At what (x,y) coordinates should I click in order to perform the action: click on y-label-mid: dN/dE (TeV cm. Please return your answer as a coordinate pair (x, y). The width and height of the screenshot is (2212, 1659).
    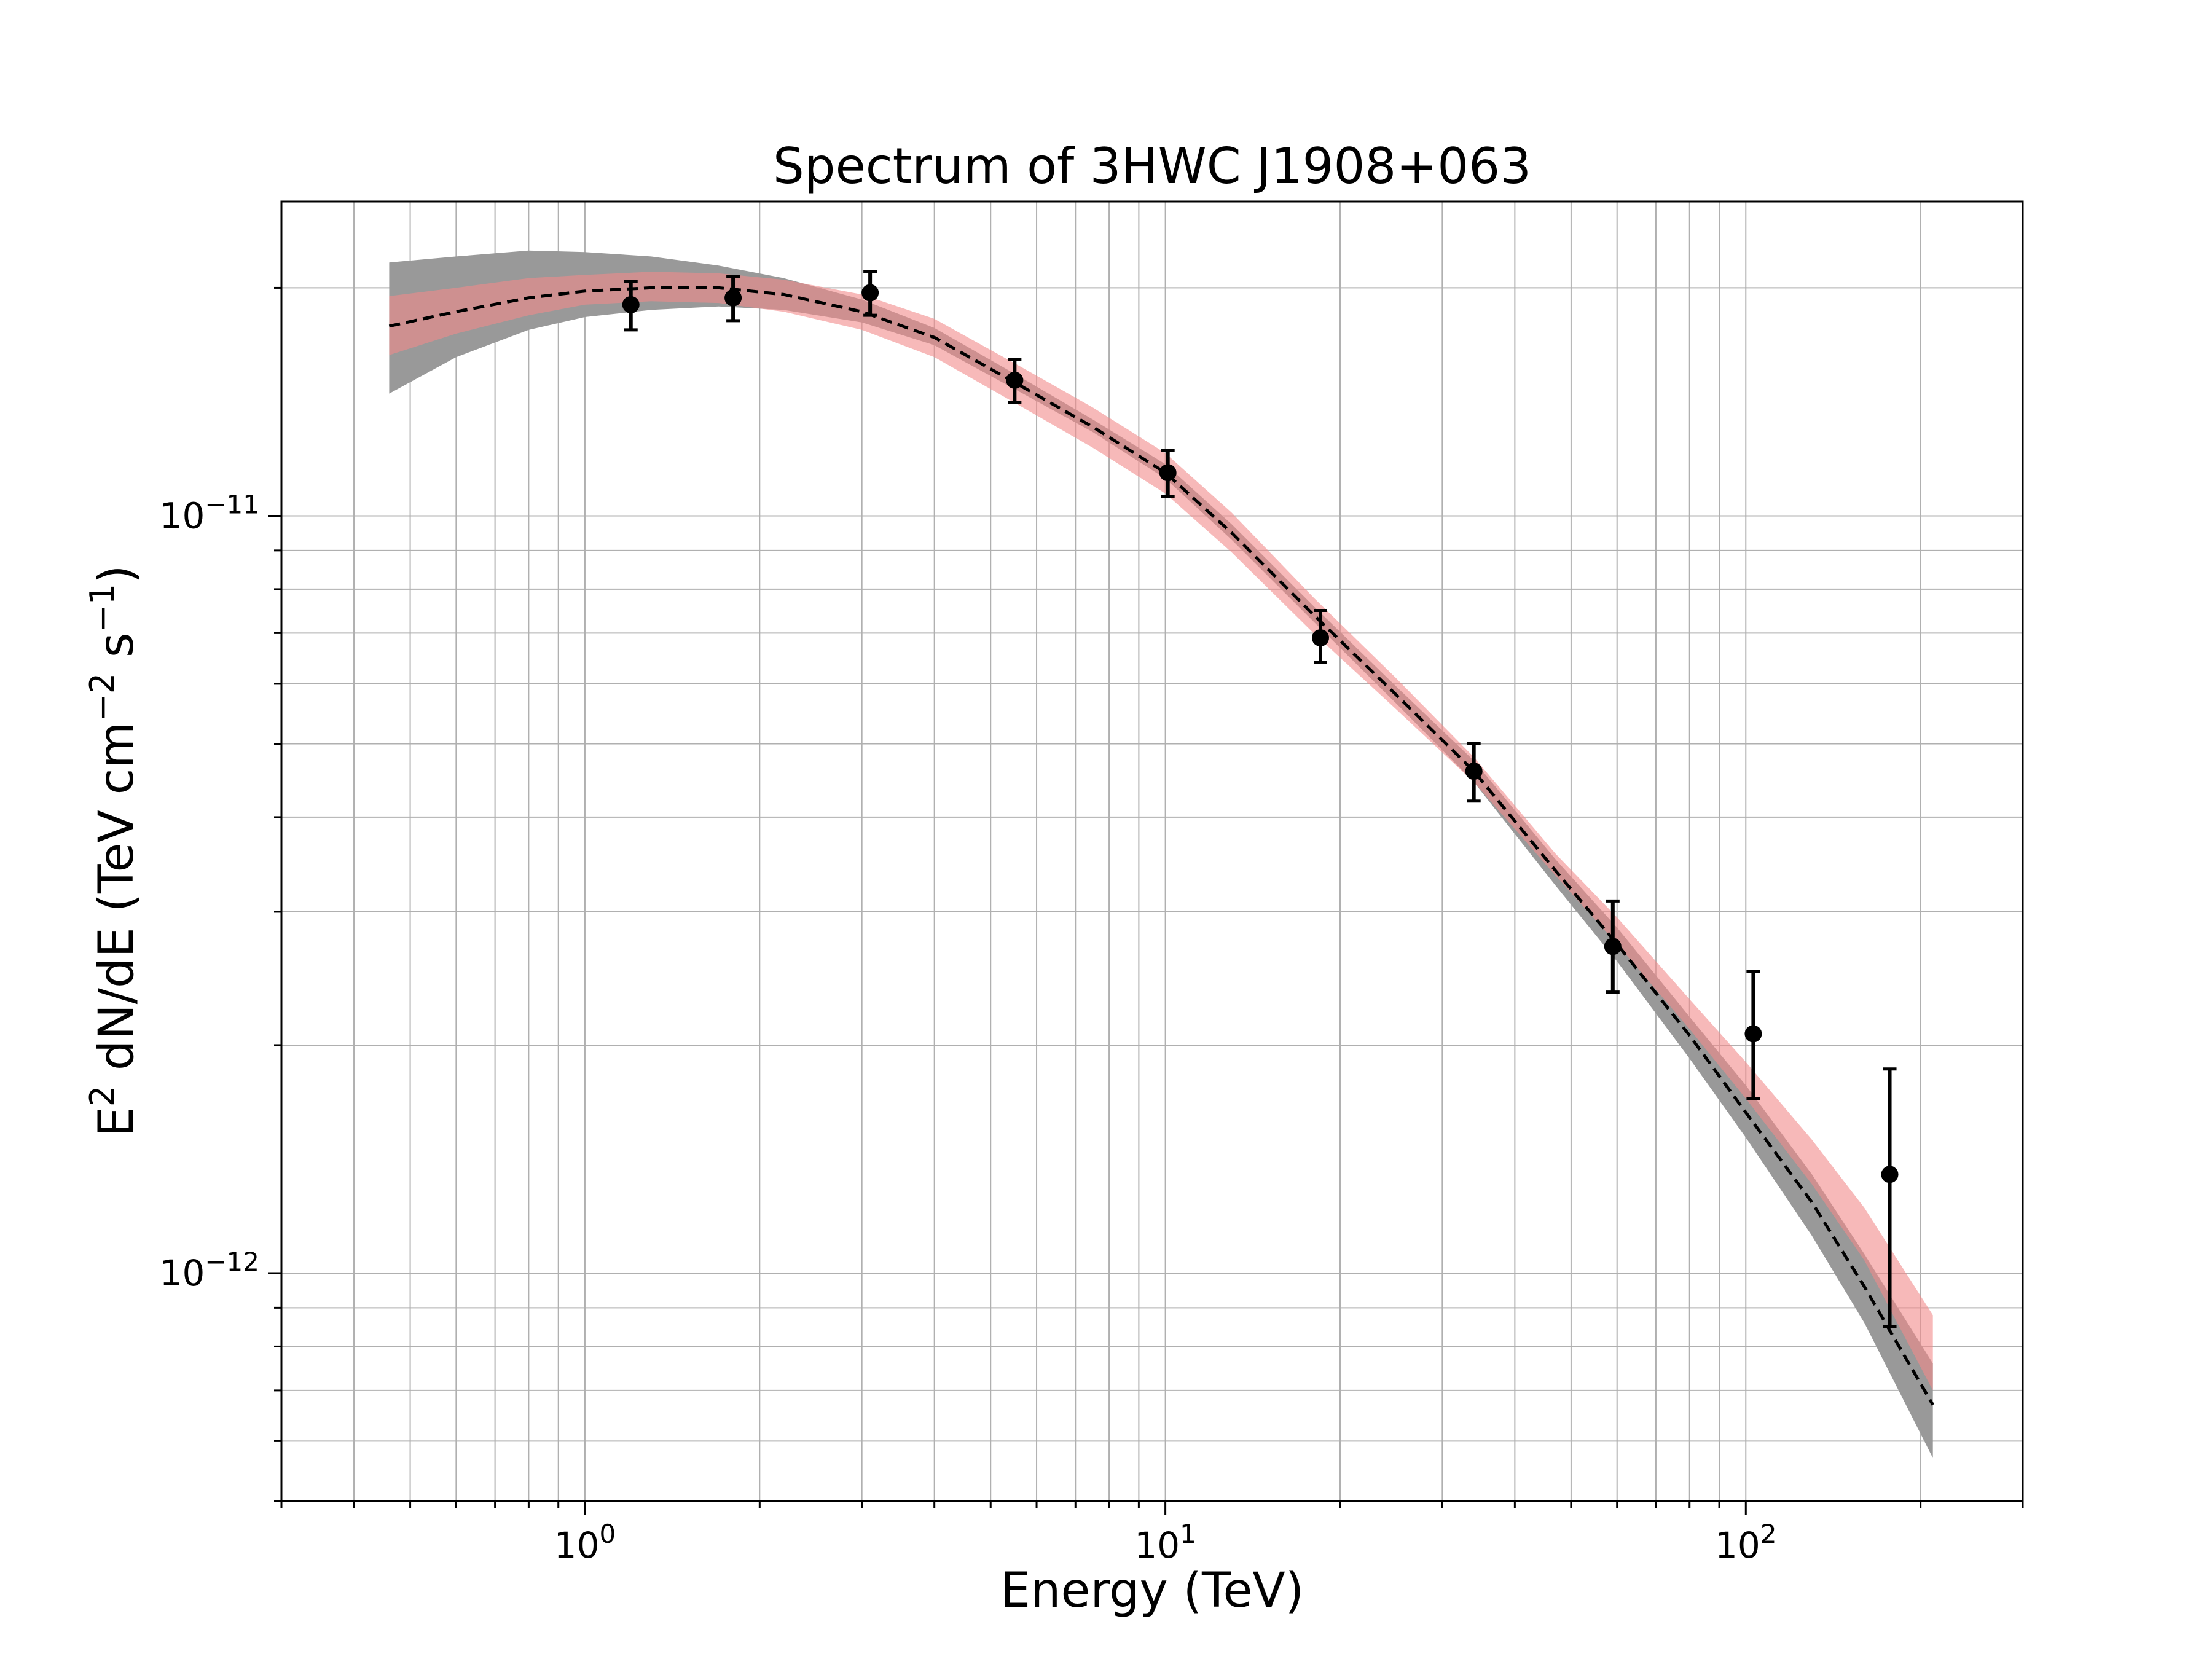
    Looking at the image, I should click on (116, 904).